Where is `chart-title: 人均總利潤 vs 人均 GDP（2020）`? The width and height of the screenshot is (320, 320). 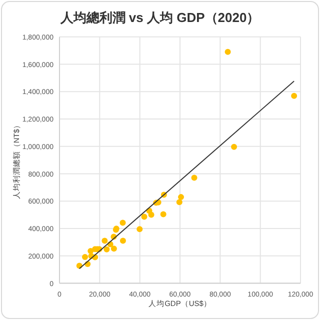 chart-title: 人均總利潤 vs 人均 GDP（2020） is located at coordinates (159, 17).